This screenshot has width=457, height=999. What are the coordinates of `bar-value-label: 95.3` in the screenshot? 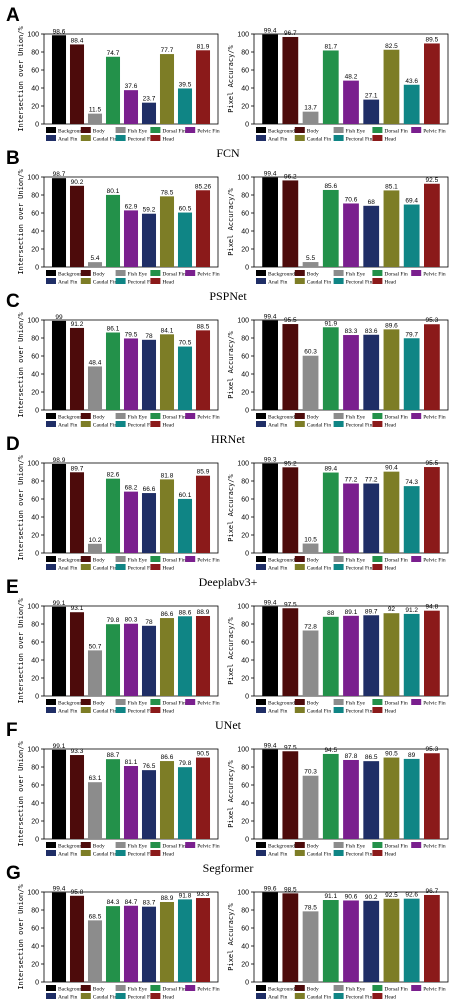 It's located at (432, 320).